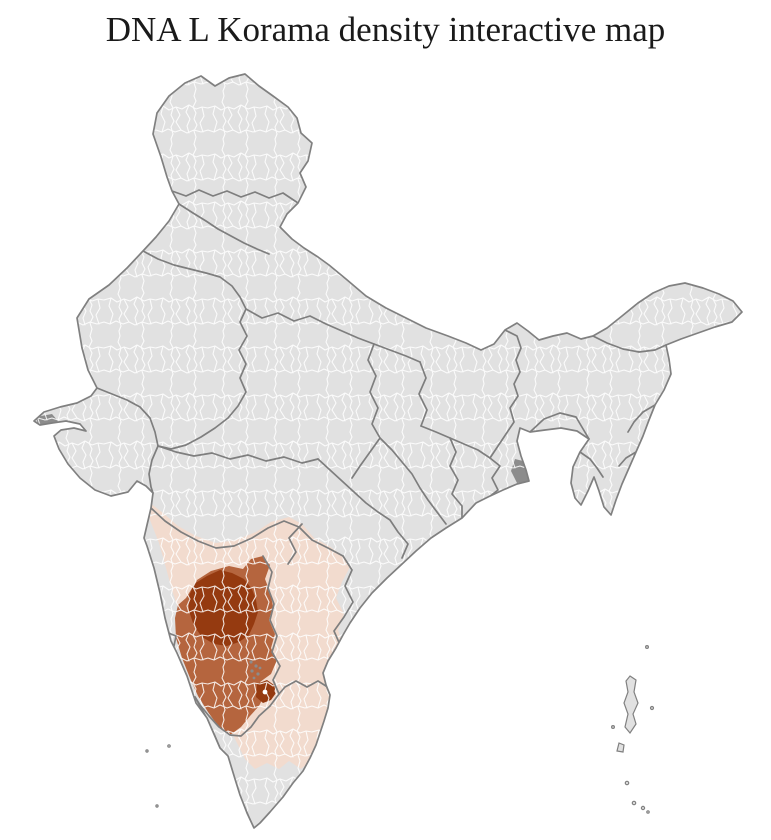  I want to click on district-hole-dot, so click(265, 692).